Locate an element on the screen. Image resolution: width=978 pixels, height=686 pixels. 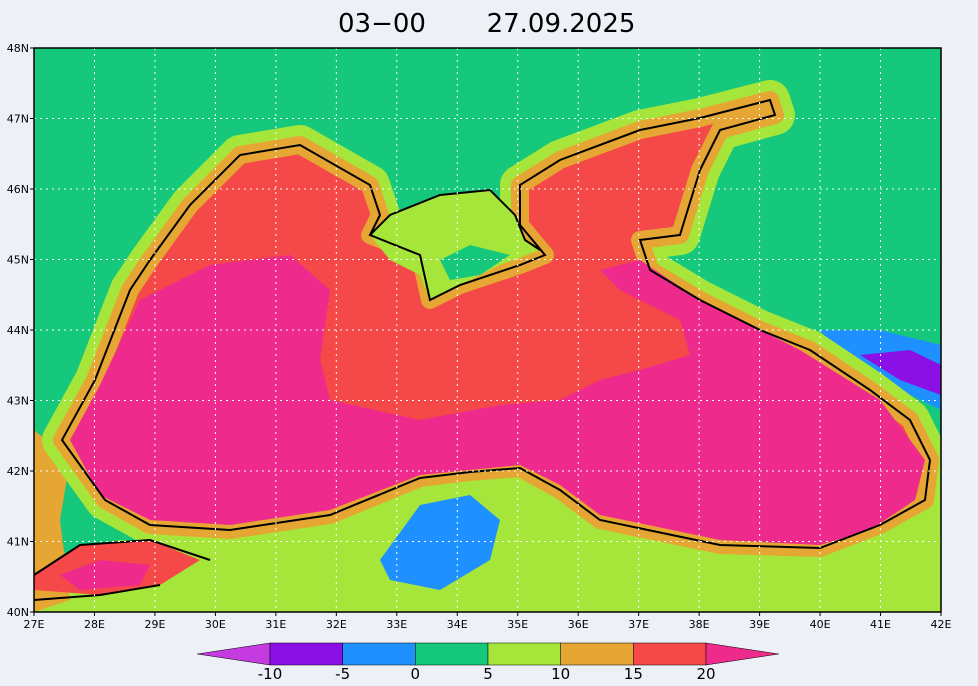
x-tick-label: 27E is located at coordinates (34, 624).